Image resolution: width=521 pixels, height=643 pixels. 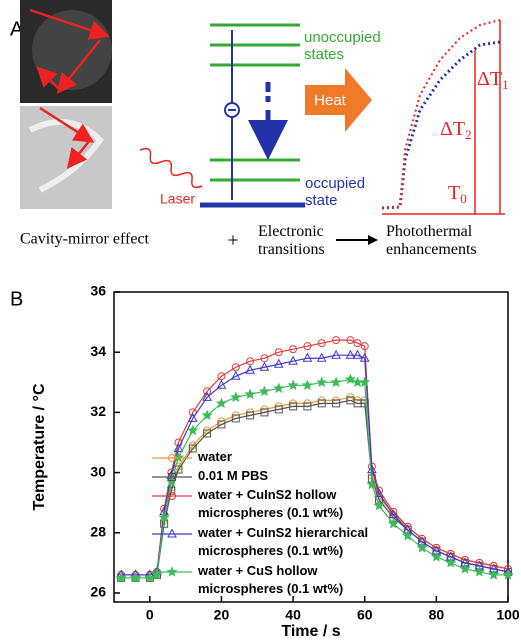 I want to click on caption-line: transitions, so click(x=291, y=249).